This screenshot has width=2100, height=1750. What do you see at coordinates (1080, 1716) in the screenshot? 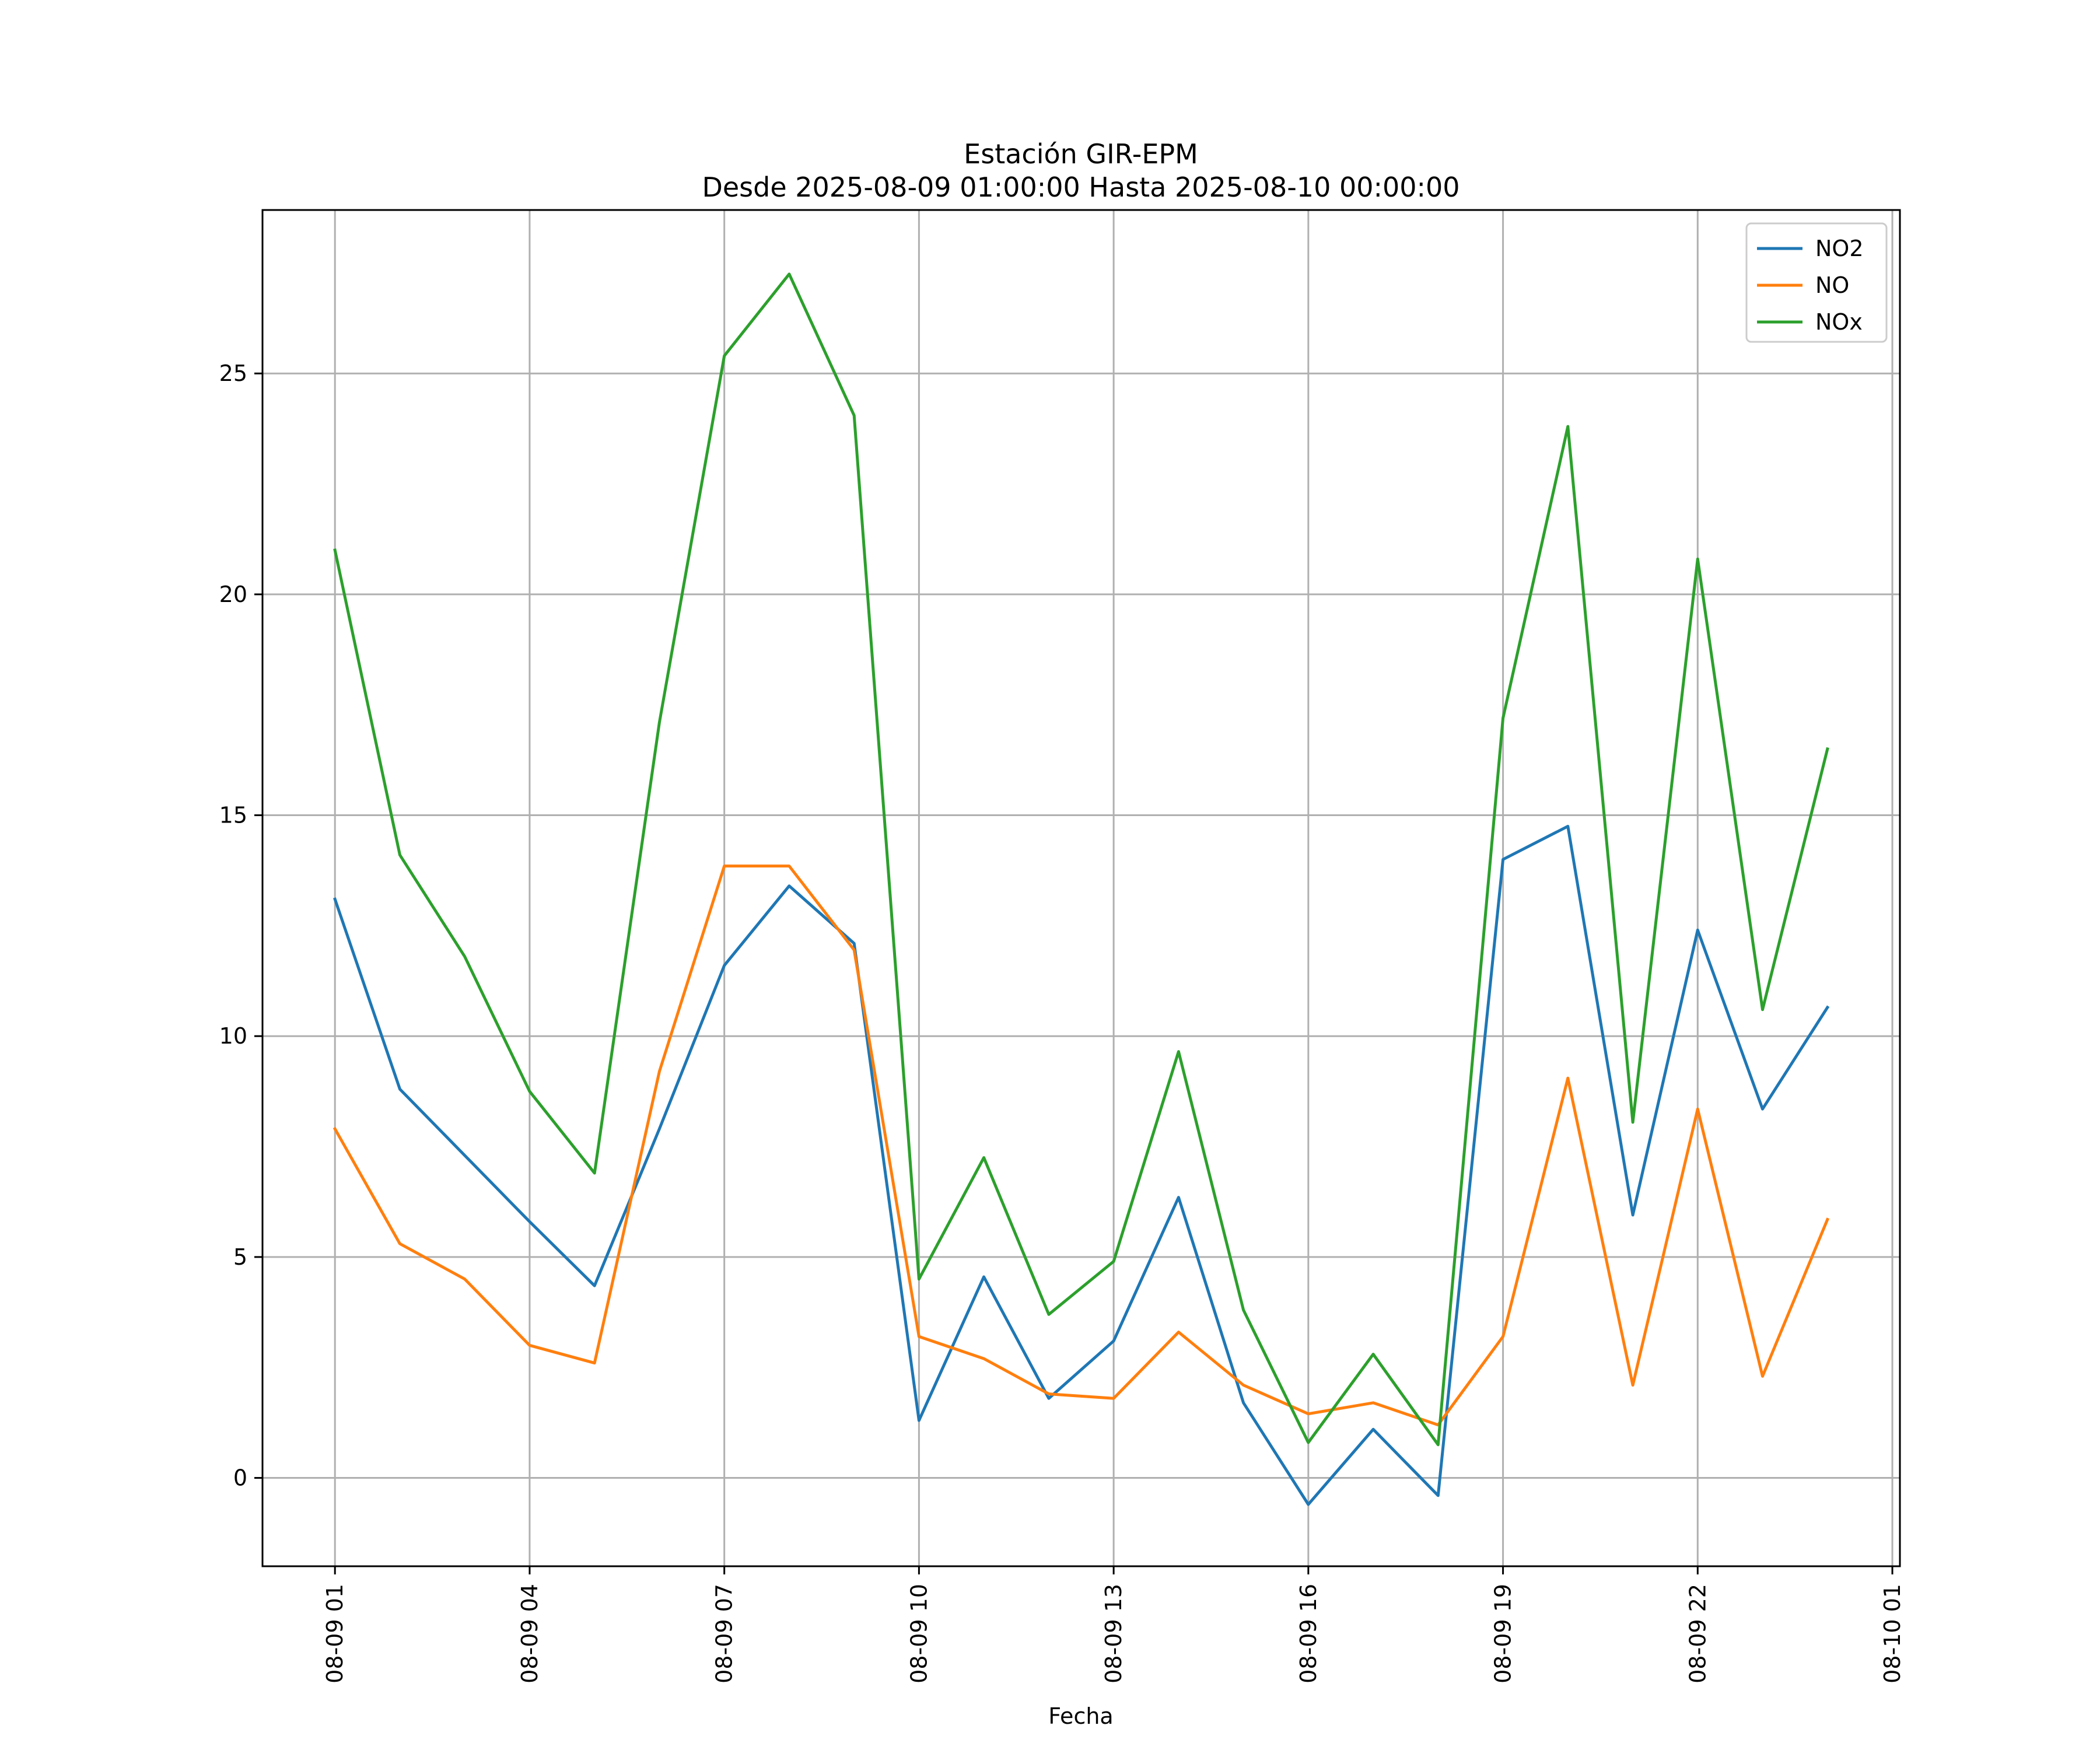
I see `x-axis-label: Fecha` at bounding box center [1080, 1716].